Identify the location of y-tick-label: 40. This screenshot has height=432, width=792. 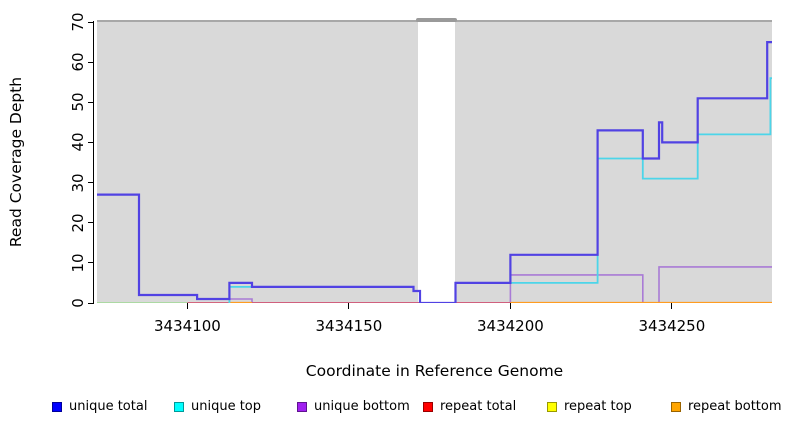
(78, 142).